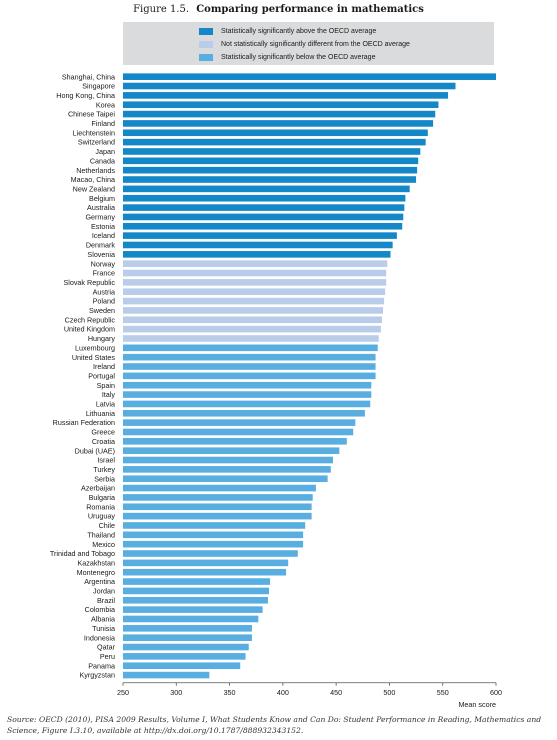 The width and height of the screenshot is (557, 740). I want to click on bar-iceland, so click(260, 235).